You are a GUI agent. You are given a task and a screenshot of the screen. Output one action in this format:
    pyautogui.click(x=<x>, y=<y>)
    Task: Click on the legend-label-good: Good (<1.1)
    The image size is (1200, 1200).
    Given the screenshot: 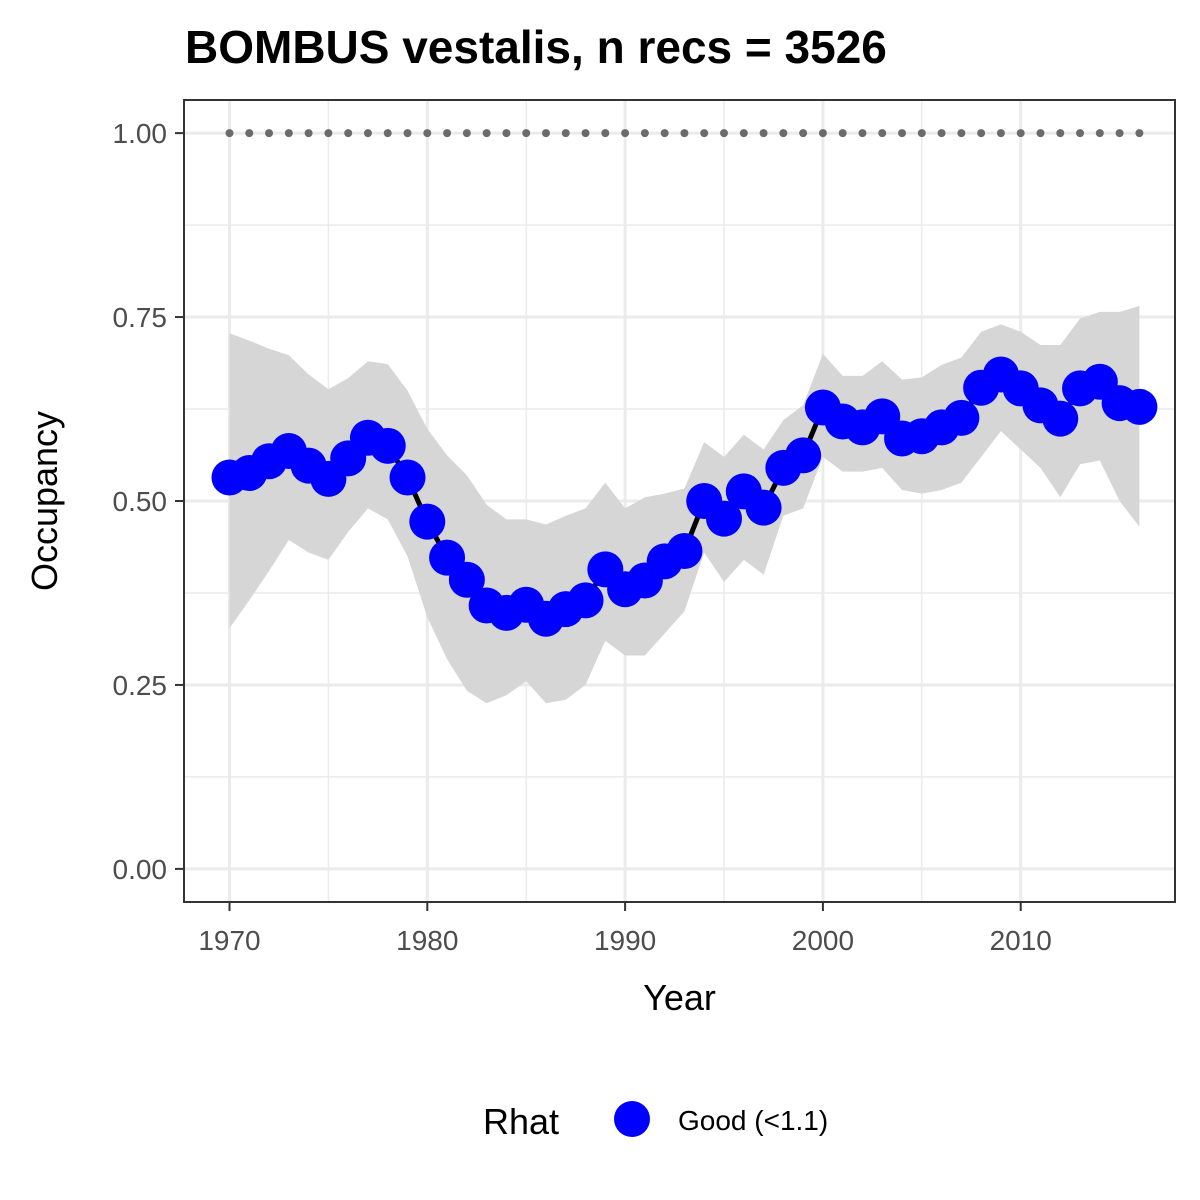 What is the action you would take?
    pyautogui.click(x=753, y=1120)
    